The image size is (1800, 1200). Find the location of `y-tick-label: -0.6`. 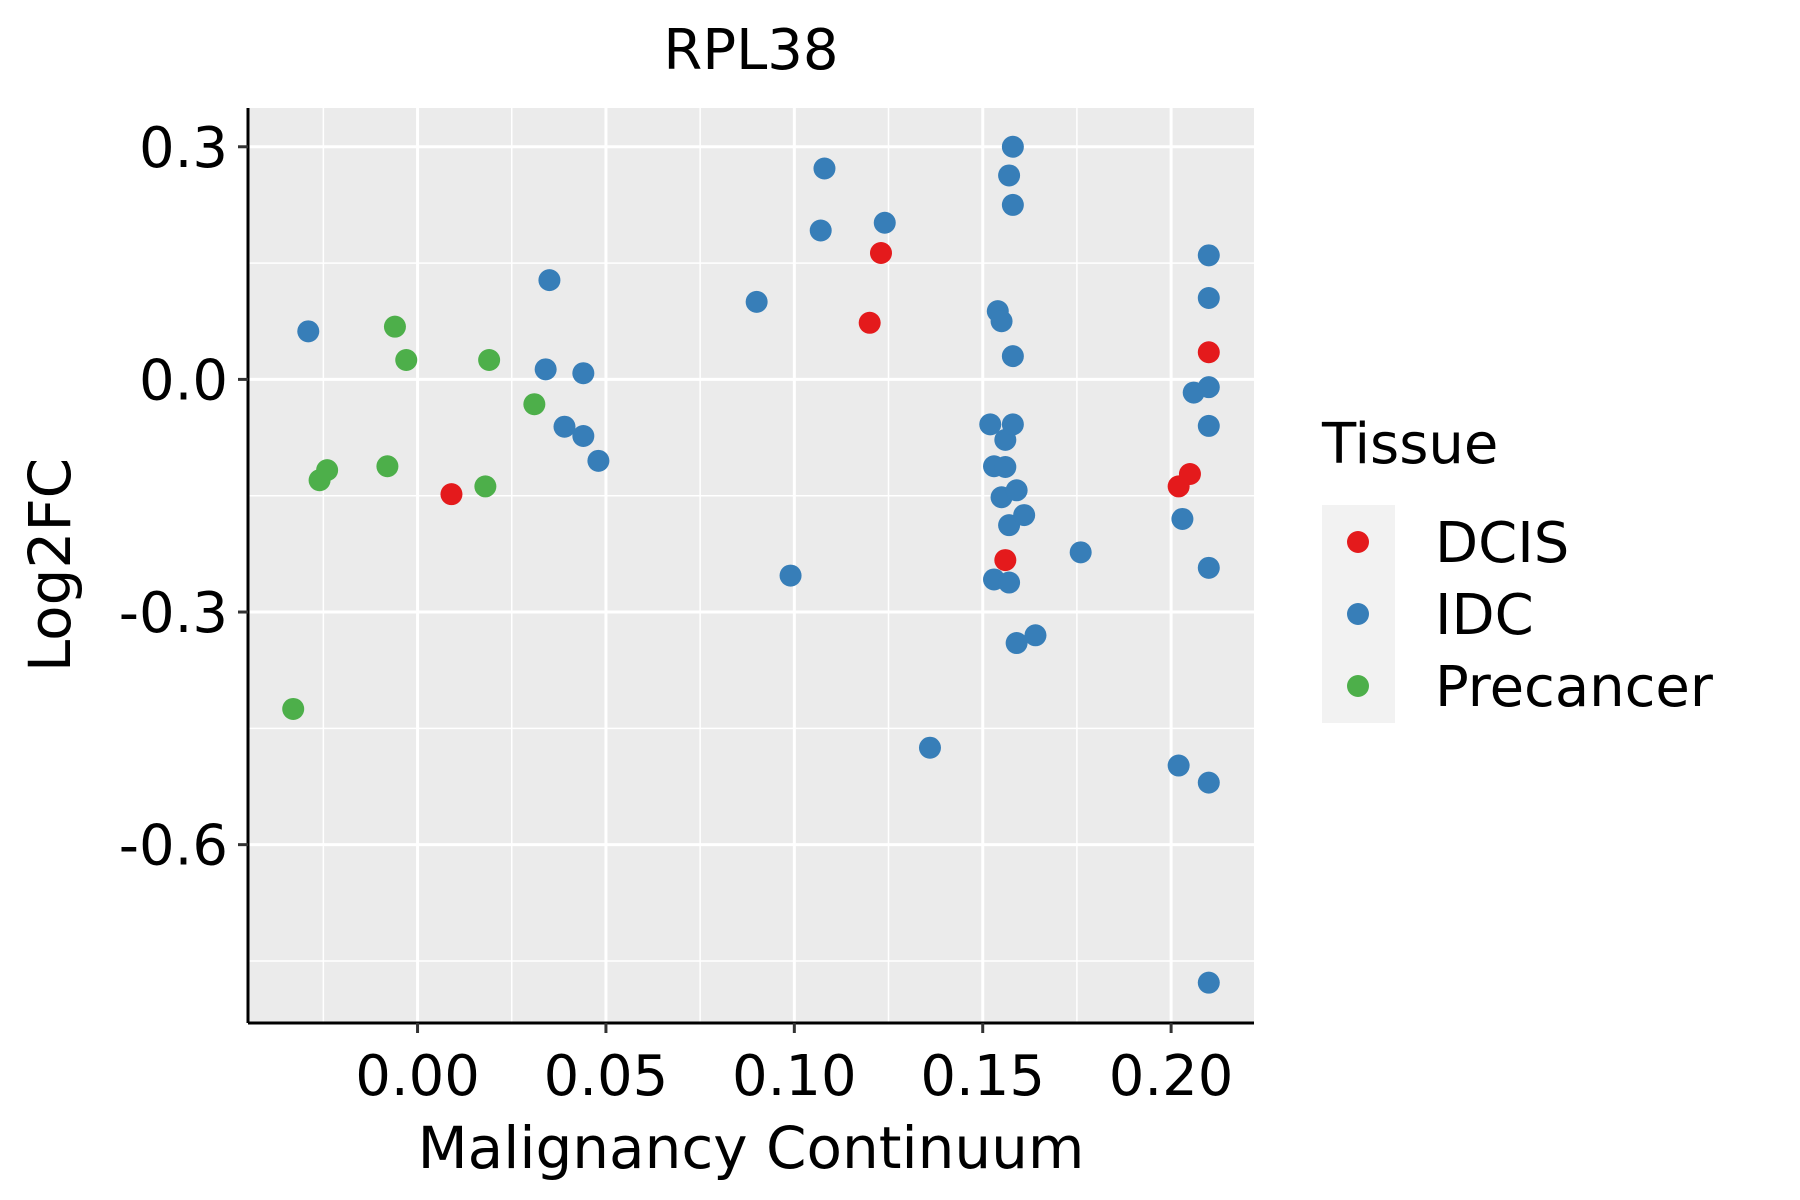

y-tick-label: -0.6 is located at coordinates (173, 846).